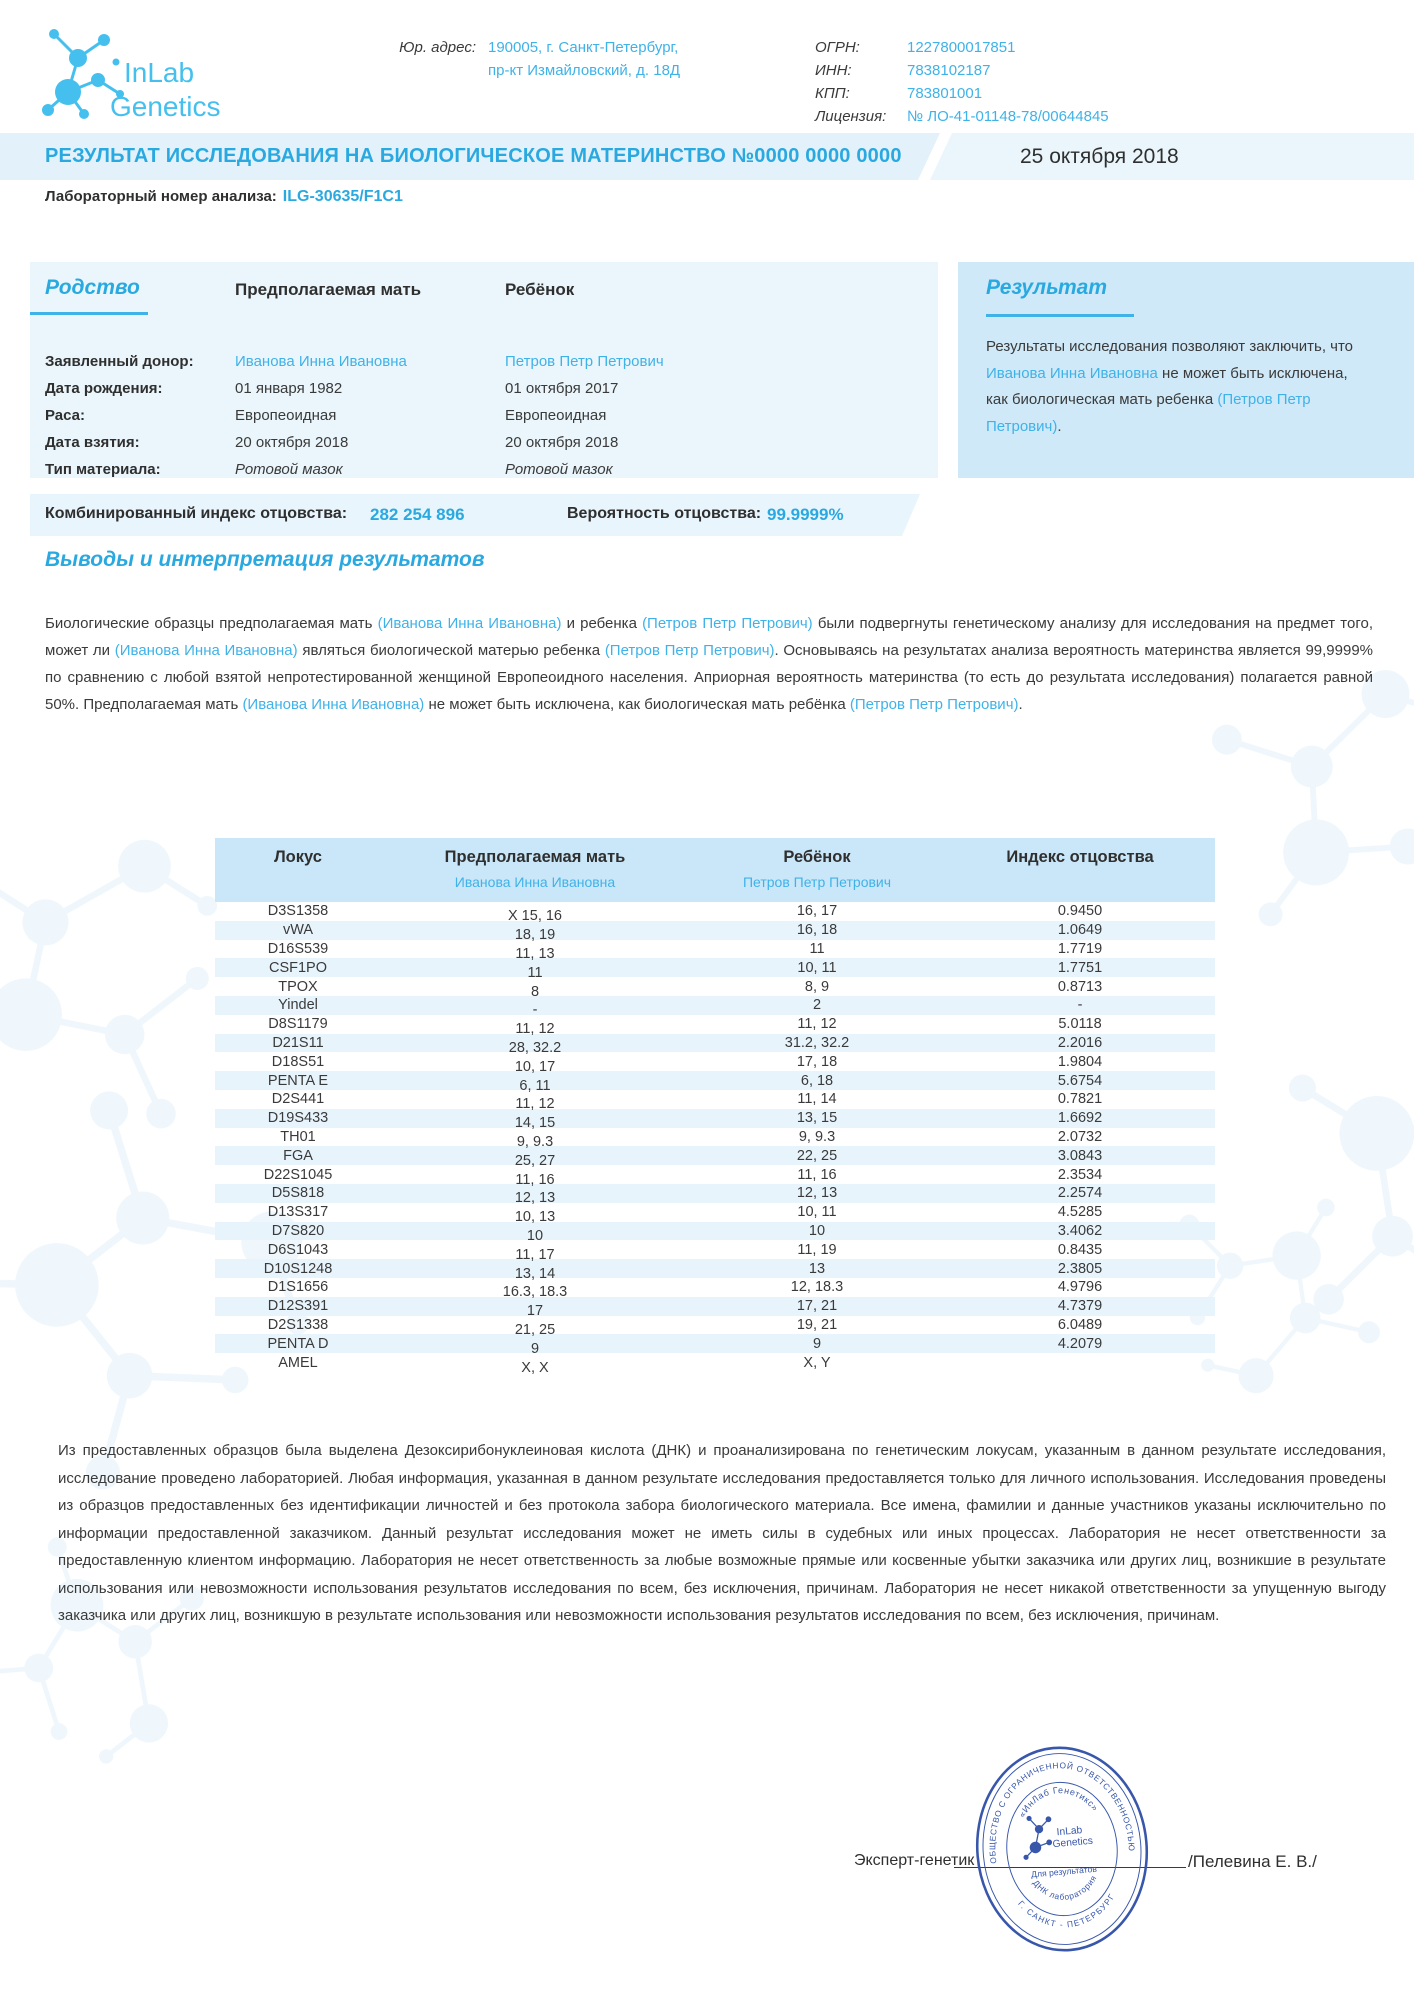  What do you see at coordinates (535, 1066) in the screenshot?
I see `cell-mother-alleles: 10, 17` at bounding box center [535, 1066].